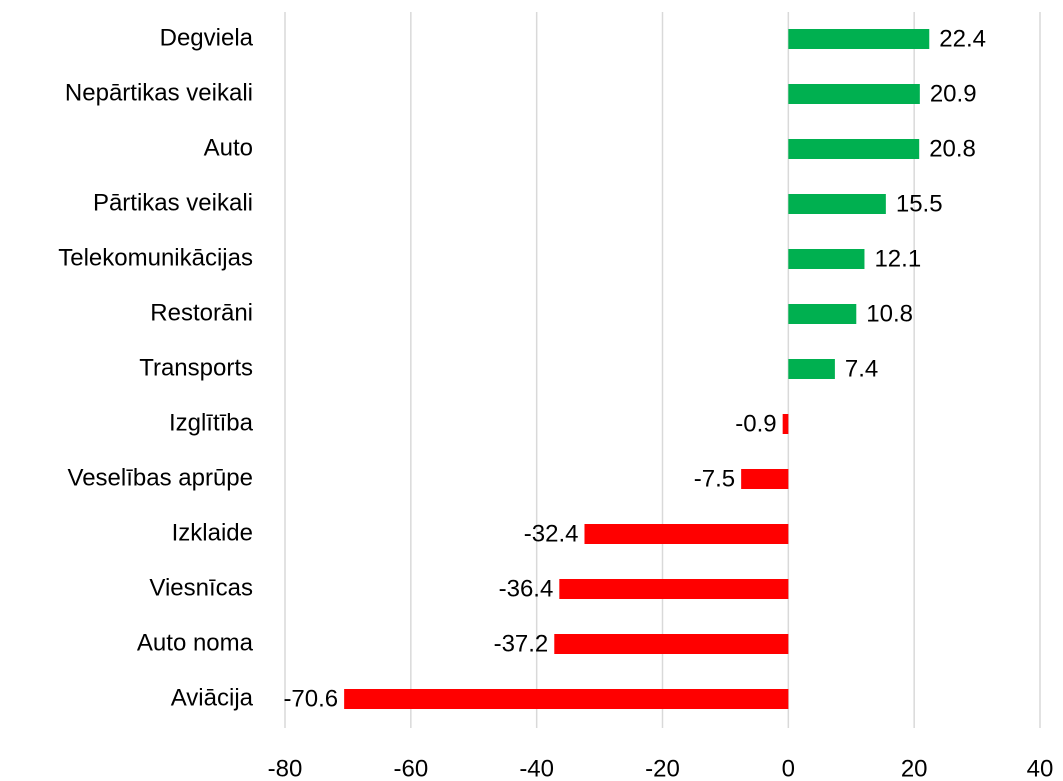 Image resolution: width=1063 pixels, height=781 pixels. What do you see at coordinates (861, 368) in the screenshot?
I see `value-label: 7.4` at bounding box center [861, 368].